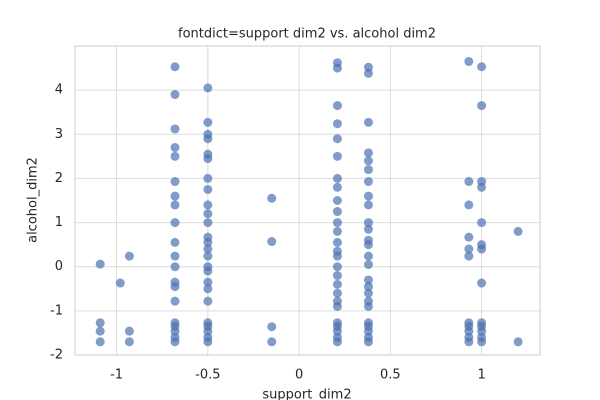 The image size is (600, 400). Describe the element at coordinates (299, 375) in the screenshot. I see `x-tick-label: 0` at that location.